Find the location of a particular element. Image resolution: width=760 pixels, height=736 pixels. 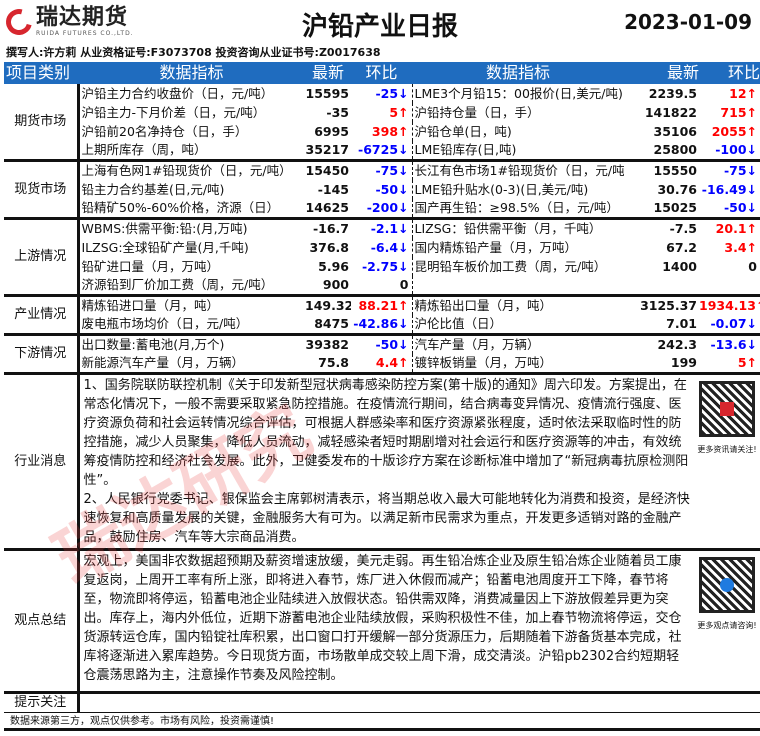

latest-value: -145 is located at coordinates (333, 189).